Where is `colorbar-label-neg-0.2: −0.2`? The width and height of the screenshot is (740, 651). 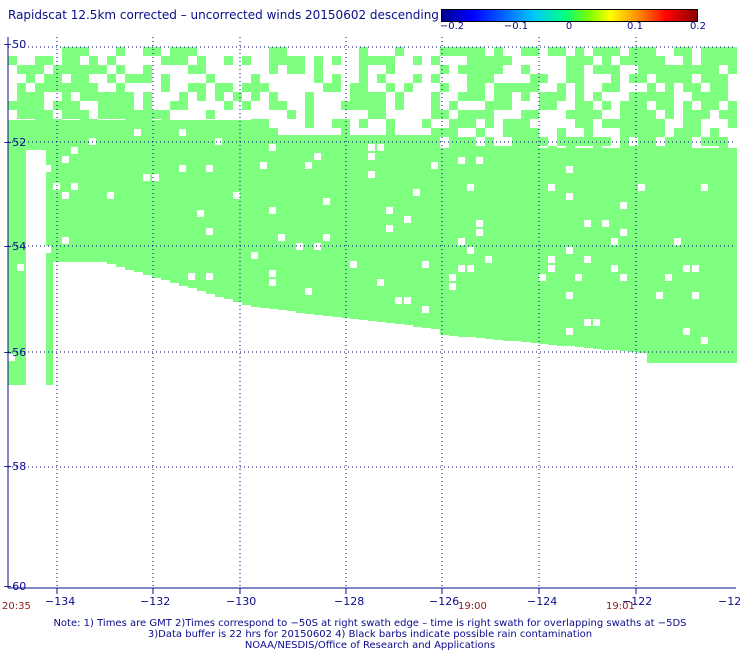 colorbar-label-neg-0.2: −0.2 is located at coordinates (452, 26).